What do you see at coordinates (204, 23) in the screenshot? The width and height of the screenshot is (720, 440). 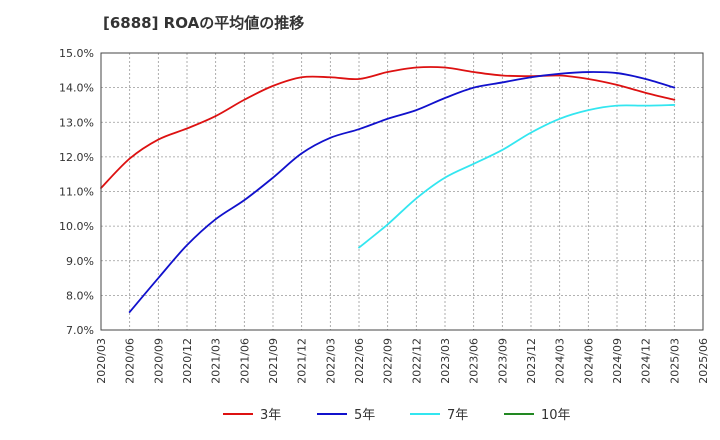 I see `chart-title: [6888] ROAの平均値の推移` at bounding box center [204, 23].